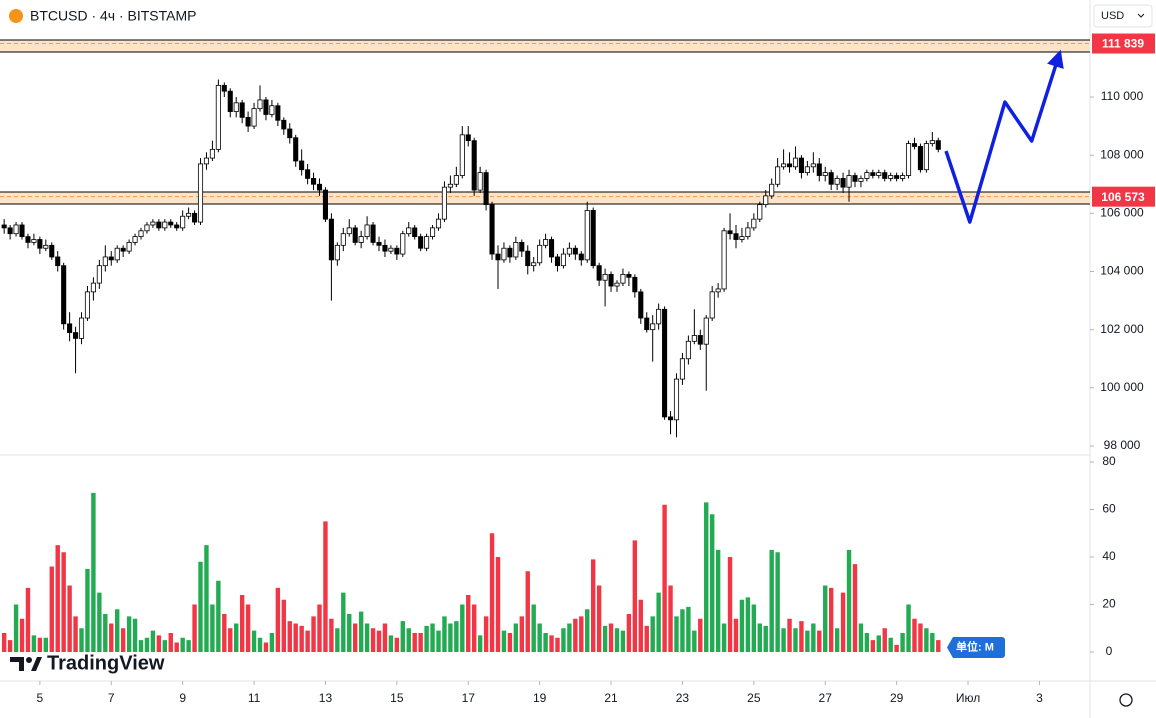  I want to click on symbol-title: BTCUSD · 4ч · BITSTAMP, so click(113, 16).